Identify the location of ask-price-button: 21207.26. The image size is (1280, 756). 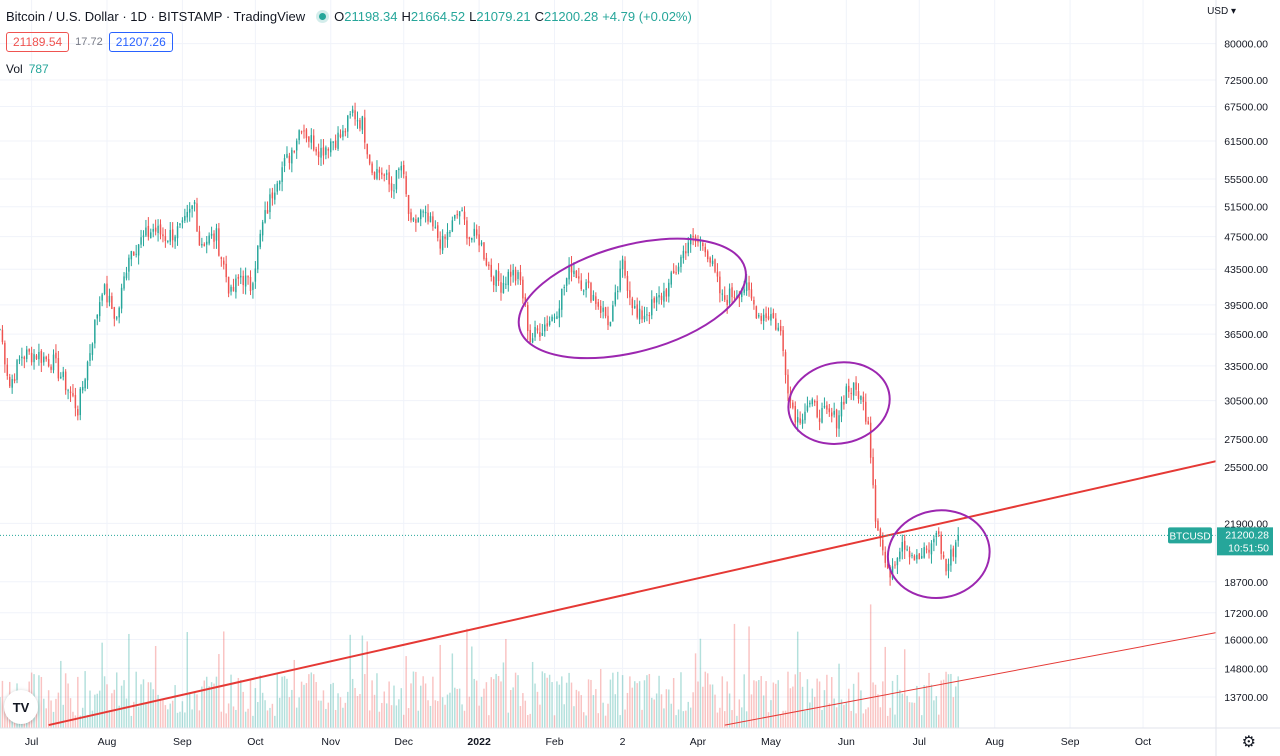
(140, 42).